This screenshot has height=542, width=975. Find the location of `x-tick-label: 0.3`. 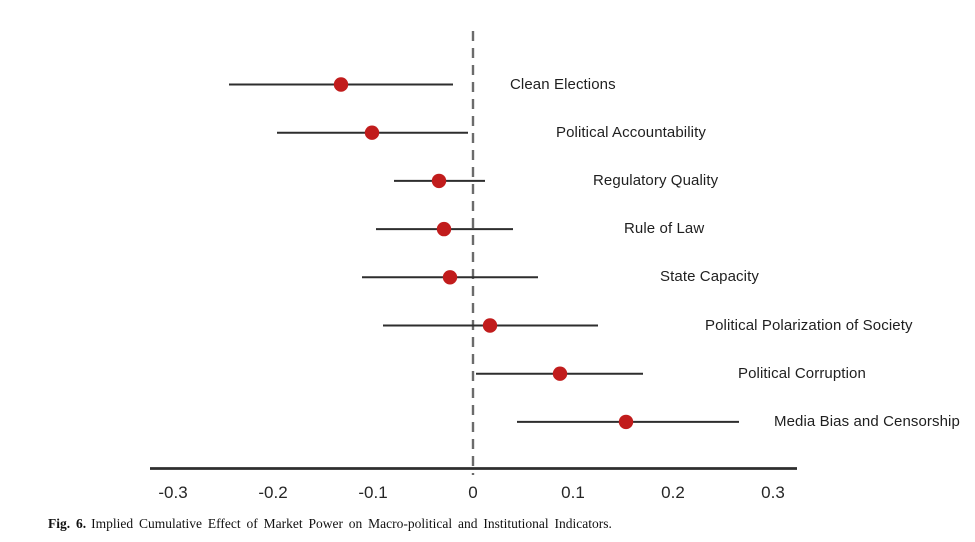

x-tick-label: 0.3 is located at coordinates (773, 492).